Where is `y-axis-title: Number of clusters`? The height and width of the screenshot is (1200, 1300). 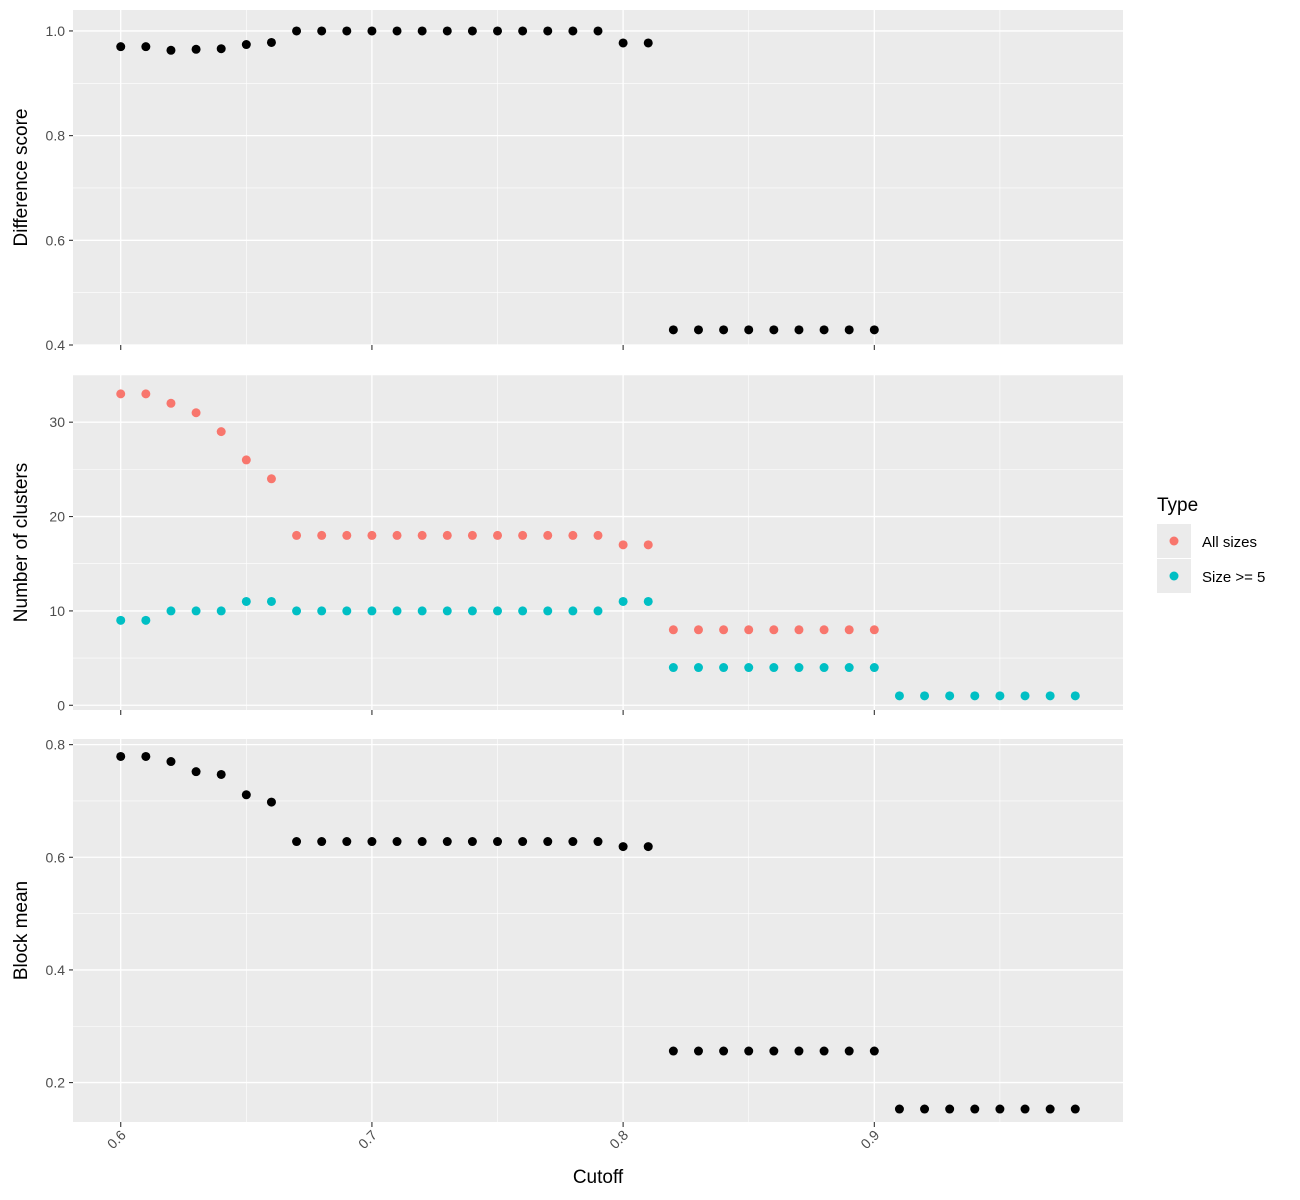 y-axis-title: Number of clusters is located at coordinates (21, 542).